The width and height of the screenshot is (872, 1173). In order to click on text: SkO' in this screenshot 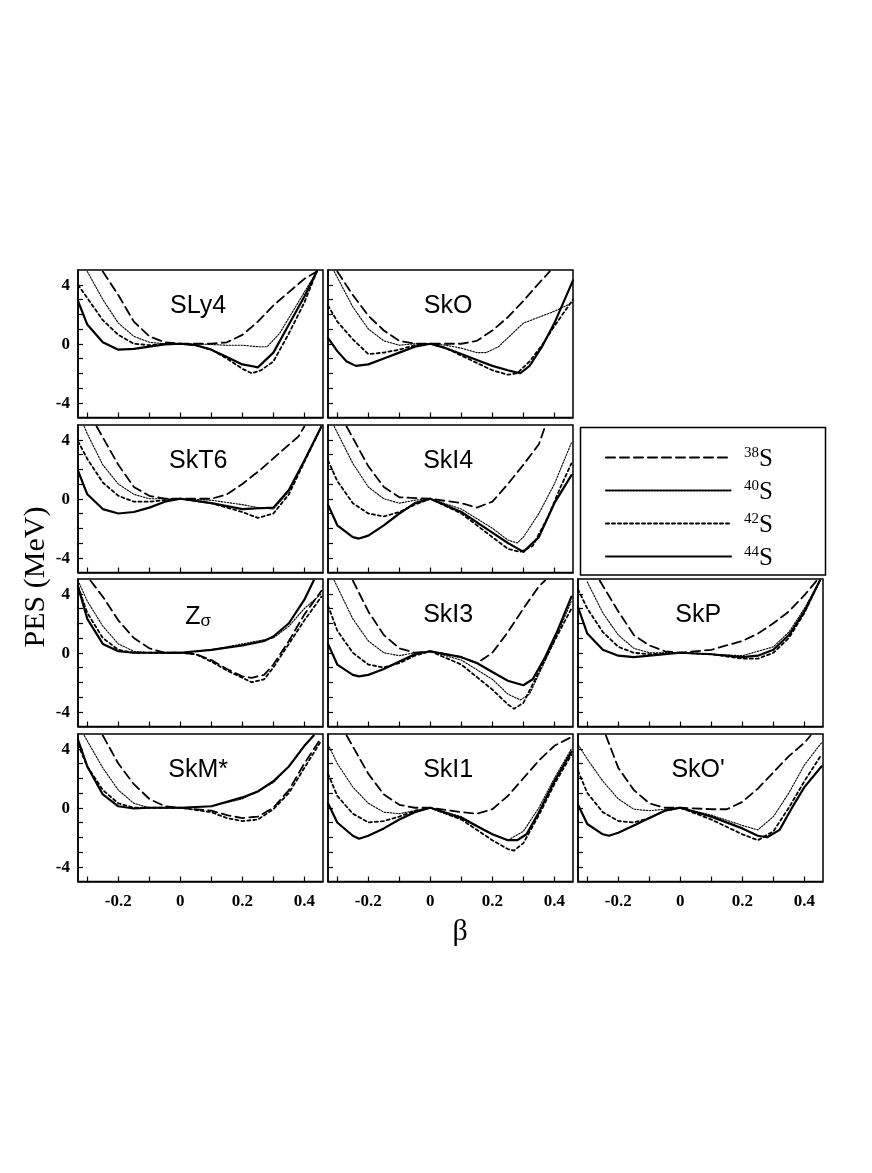, I will do `click(697, 767)`.